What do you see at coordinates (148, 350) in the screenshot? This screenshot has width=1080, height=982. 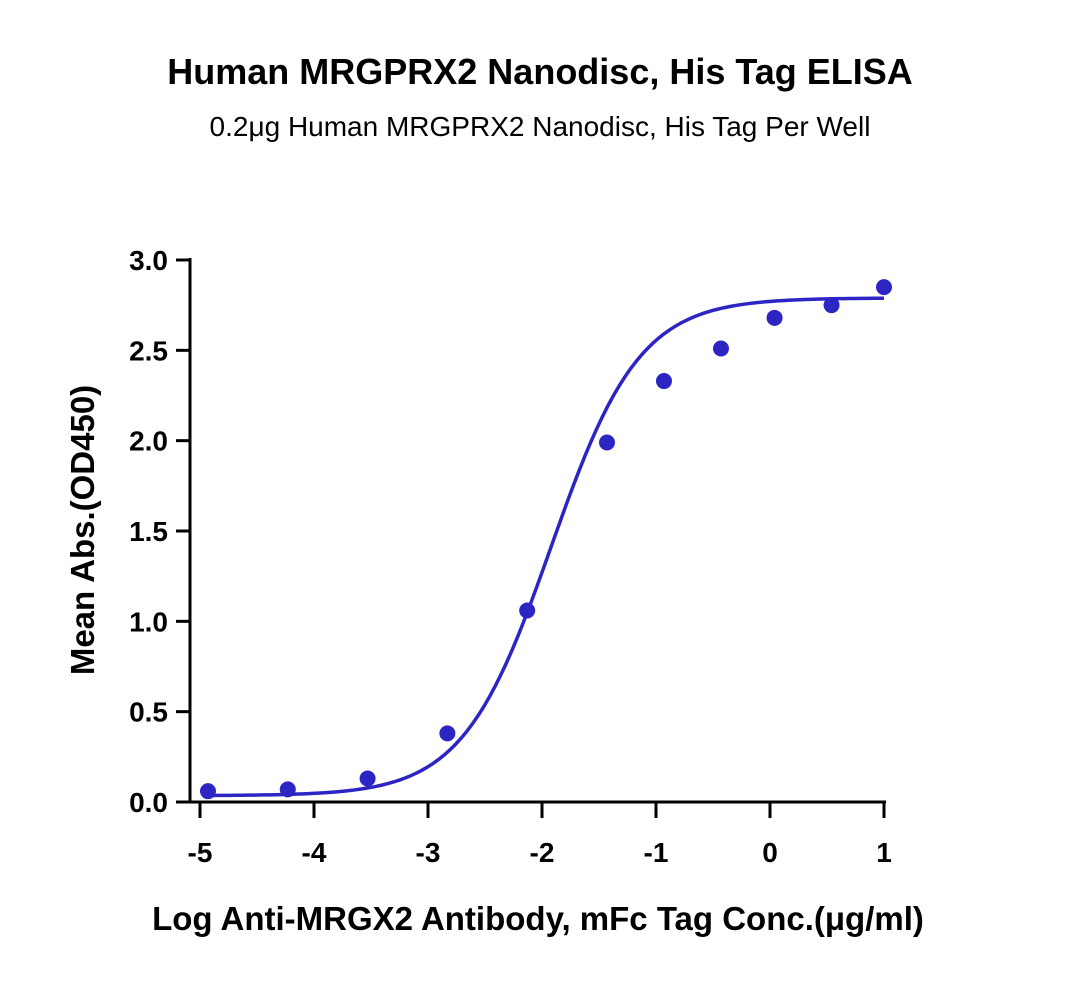 I see `y-tick-label: 2.5` at bounding box center [148, 350].